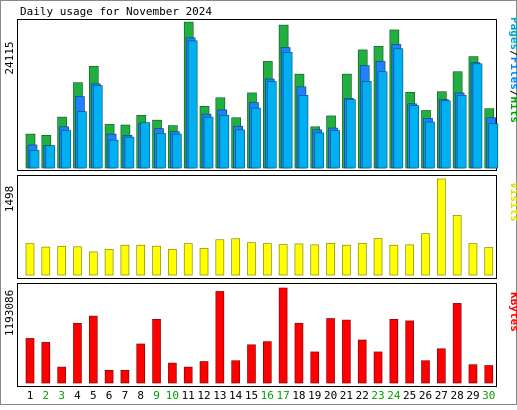 Image resolution: width=517 pixels, height=410 pixels. Describe the element at coordinates (425, 395) in the screenshot. I see `day-label: 26` at that location.